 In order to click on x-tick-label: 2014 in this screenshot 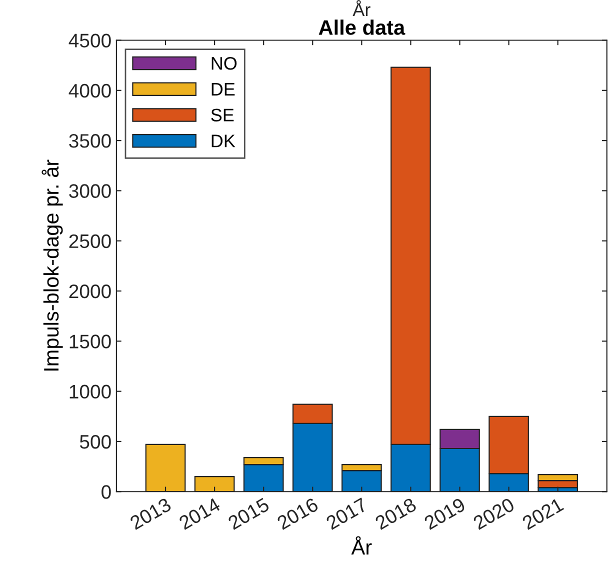, I will do `click(200, 513)`.